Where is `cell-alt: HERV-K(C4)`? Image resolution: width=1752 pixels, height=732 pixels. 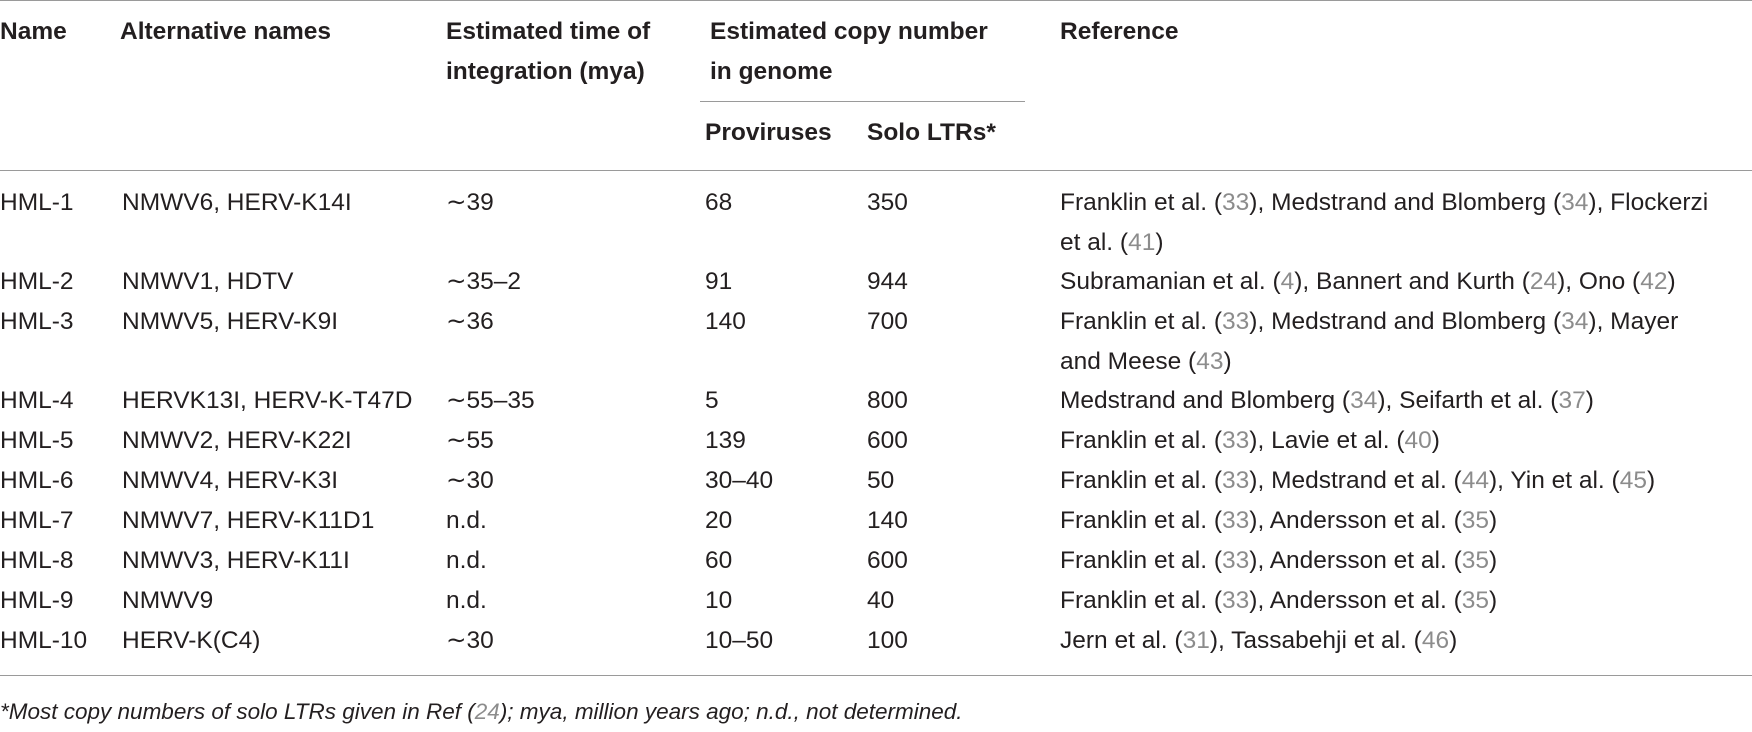
cell-alt: HERV-K(C4) is located at coordinates (191, 640).